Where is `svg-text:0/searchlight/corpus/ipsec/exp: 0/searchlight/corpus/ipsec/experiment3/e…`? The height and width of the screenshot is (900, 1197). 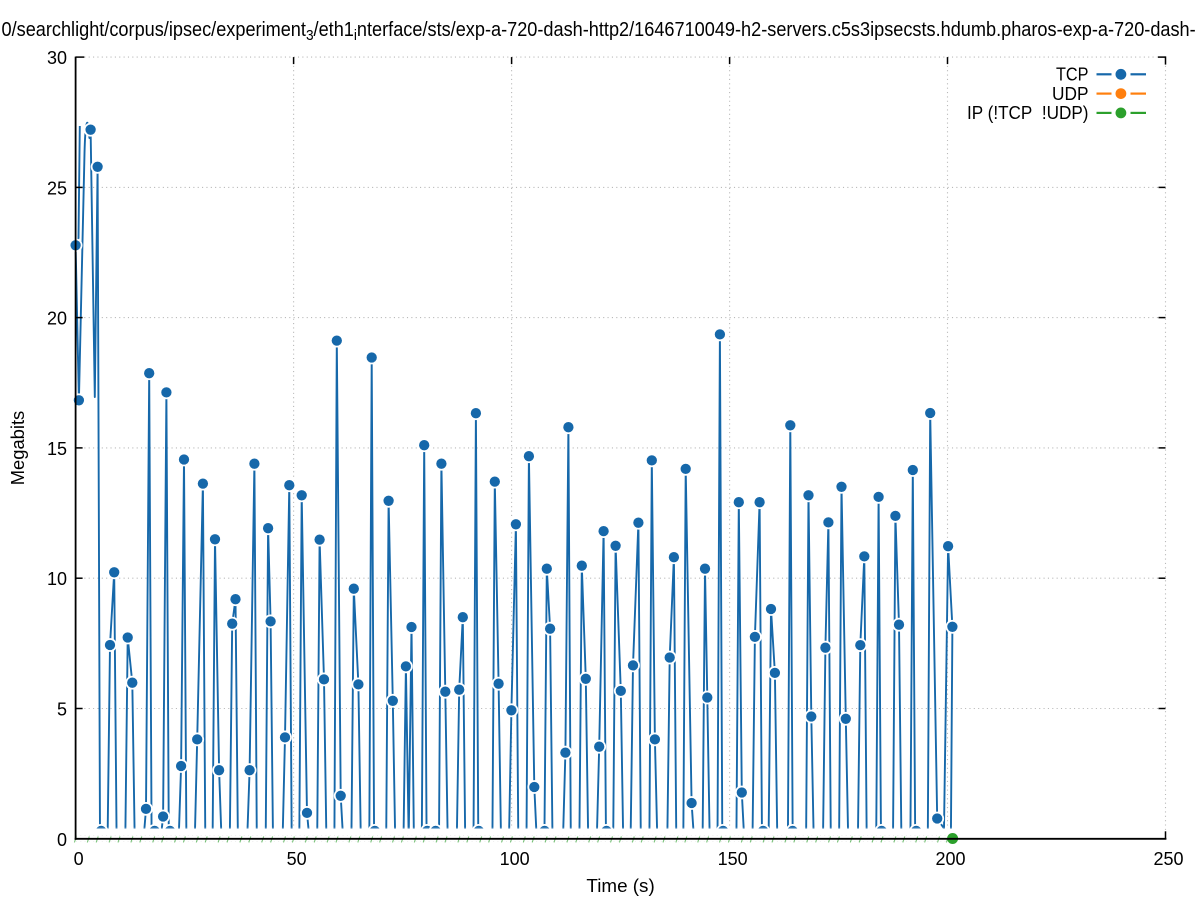
svg-text:0/searchlight/corpus/ipsec/exp: 0/searchlight/corpus/ipsec/experiment3/e… is located at coordinates (599, 31).